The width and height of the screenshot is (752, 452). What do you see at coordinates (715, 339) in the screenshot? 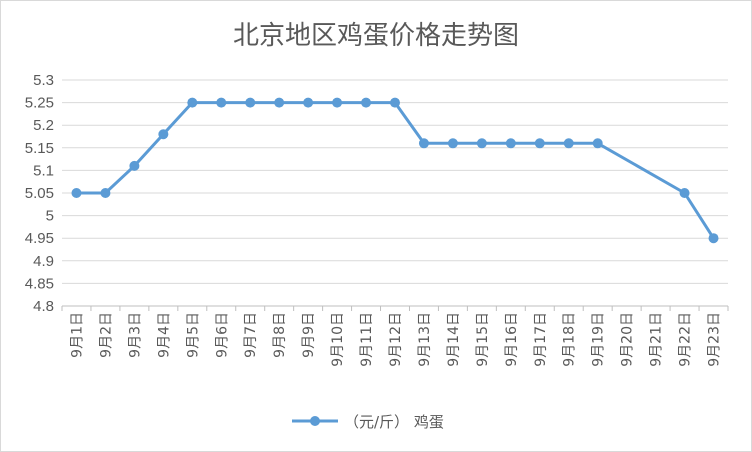
I see `x-tick-label: 9月23日` at bounding box center [715, 339].